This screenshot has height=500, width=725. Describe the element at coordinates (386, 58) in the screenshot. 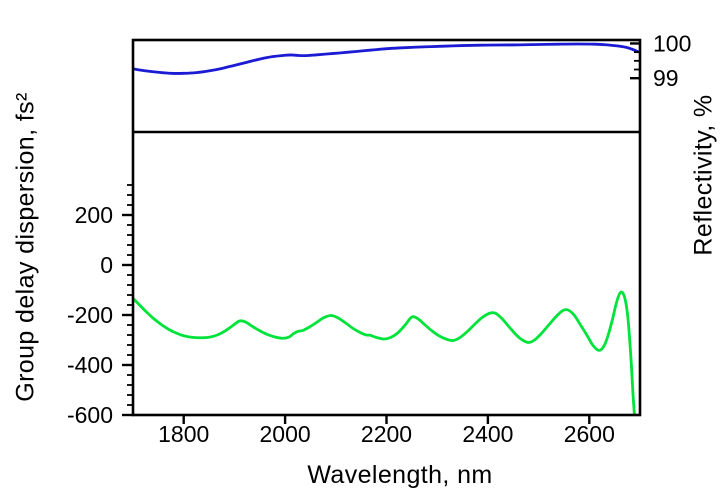

I see `reflectivity-curve` at that location.